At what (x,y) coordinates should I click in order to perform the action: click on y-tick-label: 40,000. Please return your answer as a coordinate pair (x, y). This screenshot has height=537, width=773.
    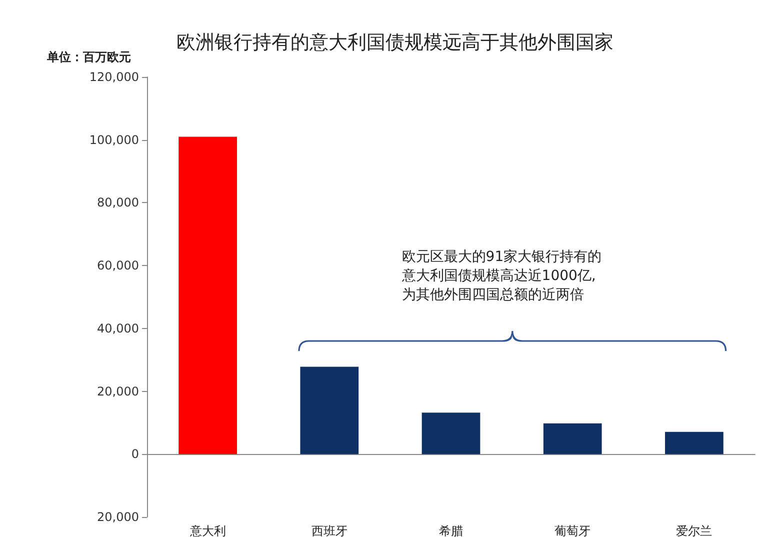
    Looking at the image, I should click on (118, 328).